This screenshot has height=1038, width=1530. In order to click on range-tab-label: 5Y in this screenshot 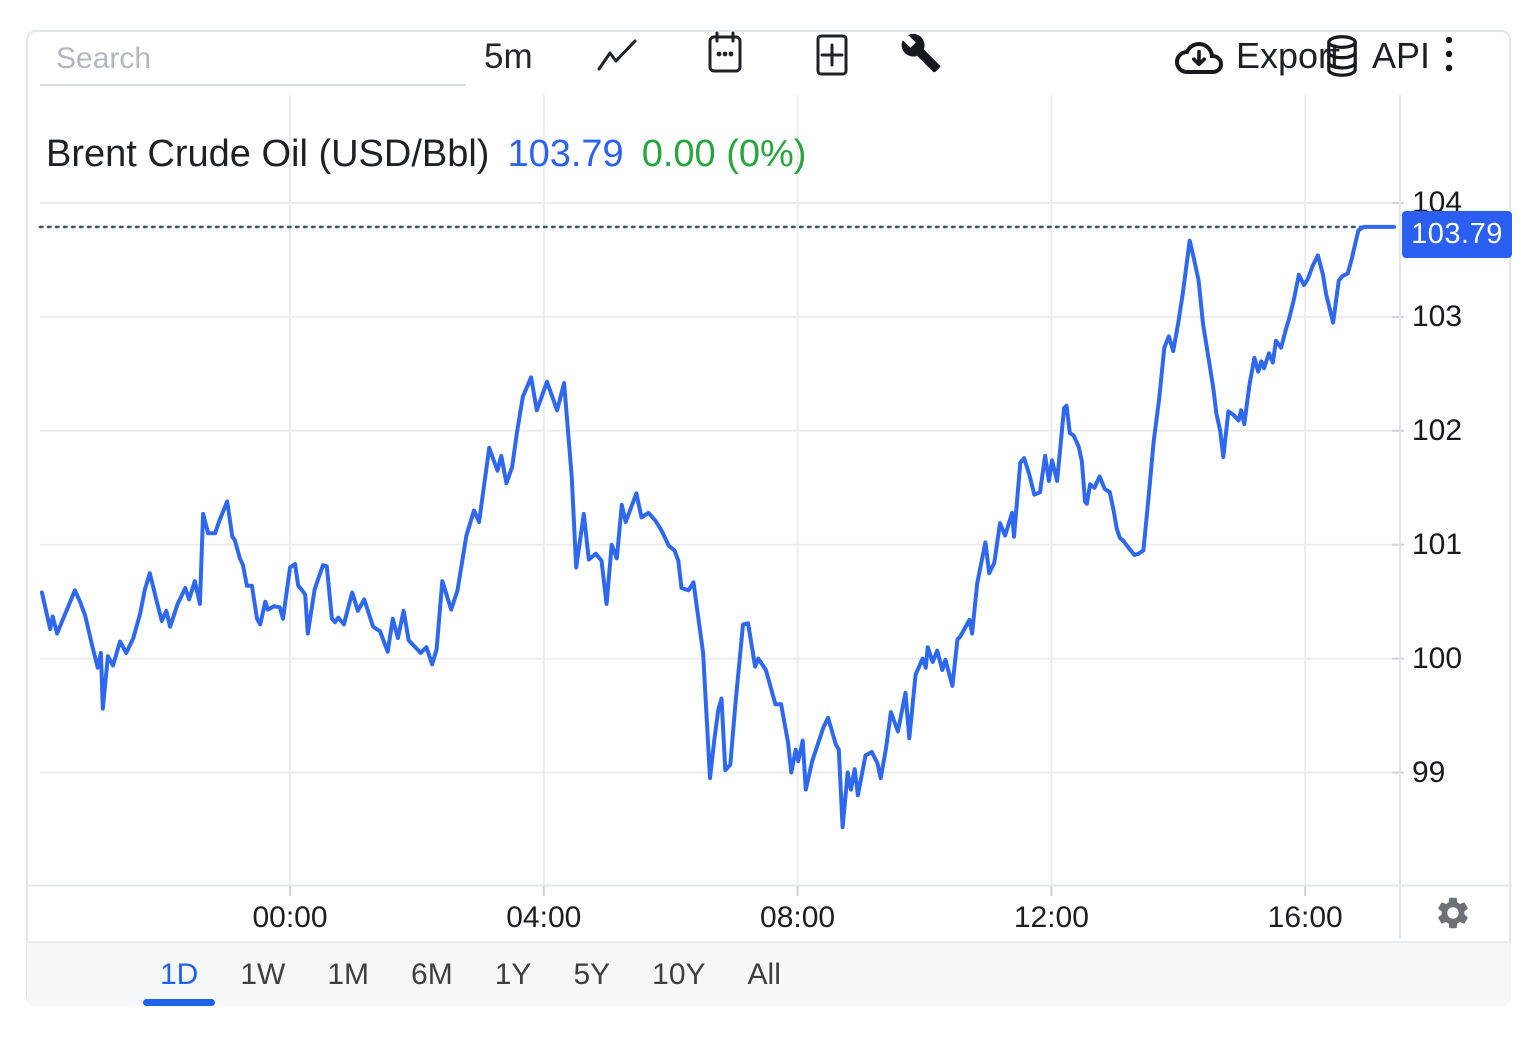, I will do `click(592, 974)`.